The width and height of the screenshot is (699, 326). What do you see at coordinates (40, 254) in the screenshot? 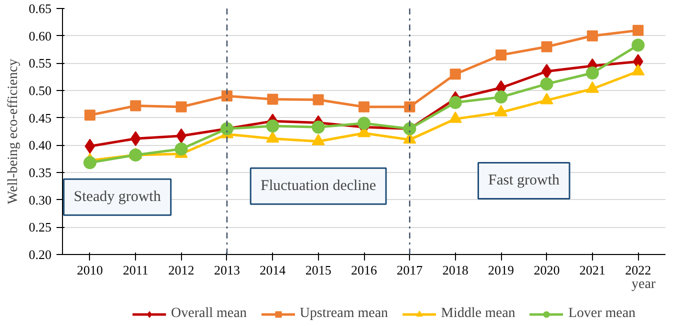
I see `y-tick-label: 0.20` at bounding box center [40, 254].